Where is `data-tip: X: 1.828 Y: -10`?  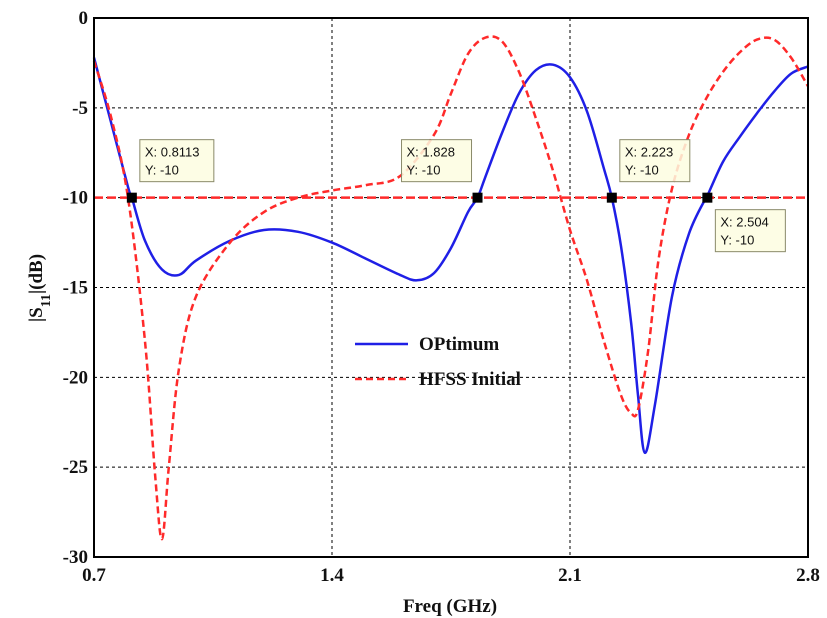 data-tip: X: 1.828 Y: -10 is located at coordinates (442, 171).